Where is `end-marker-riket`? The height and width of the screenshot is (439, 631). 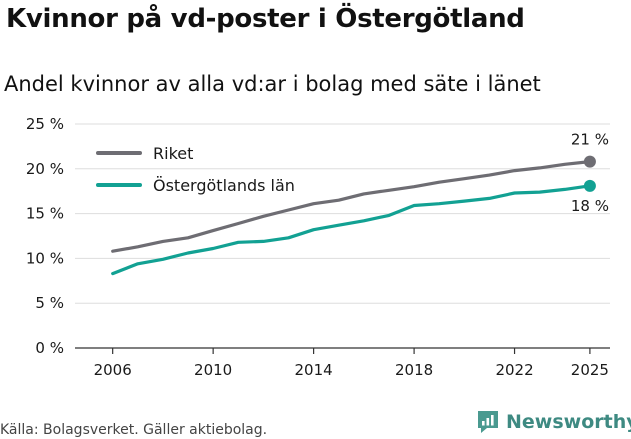
end-marker-riket is located at coordinates (589, 161).